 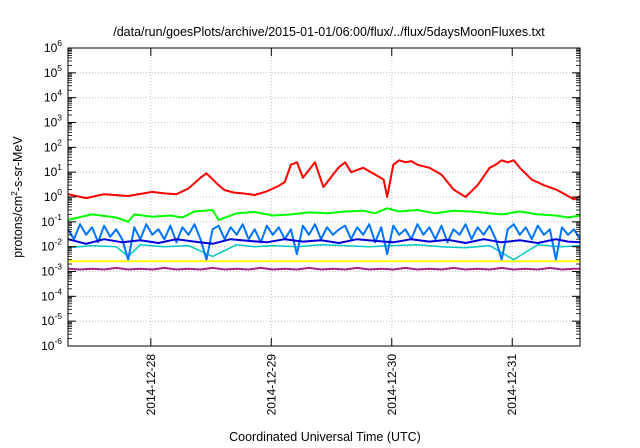 I want to click on y-tick-label: 10⁻², so click(x=51, y=245).